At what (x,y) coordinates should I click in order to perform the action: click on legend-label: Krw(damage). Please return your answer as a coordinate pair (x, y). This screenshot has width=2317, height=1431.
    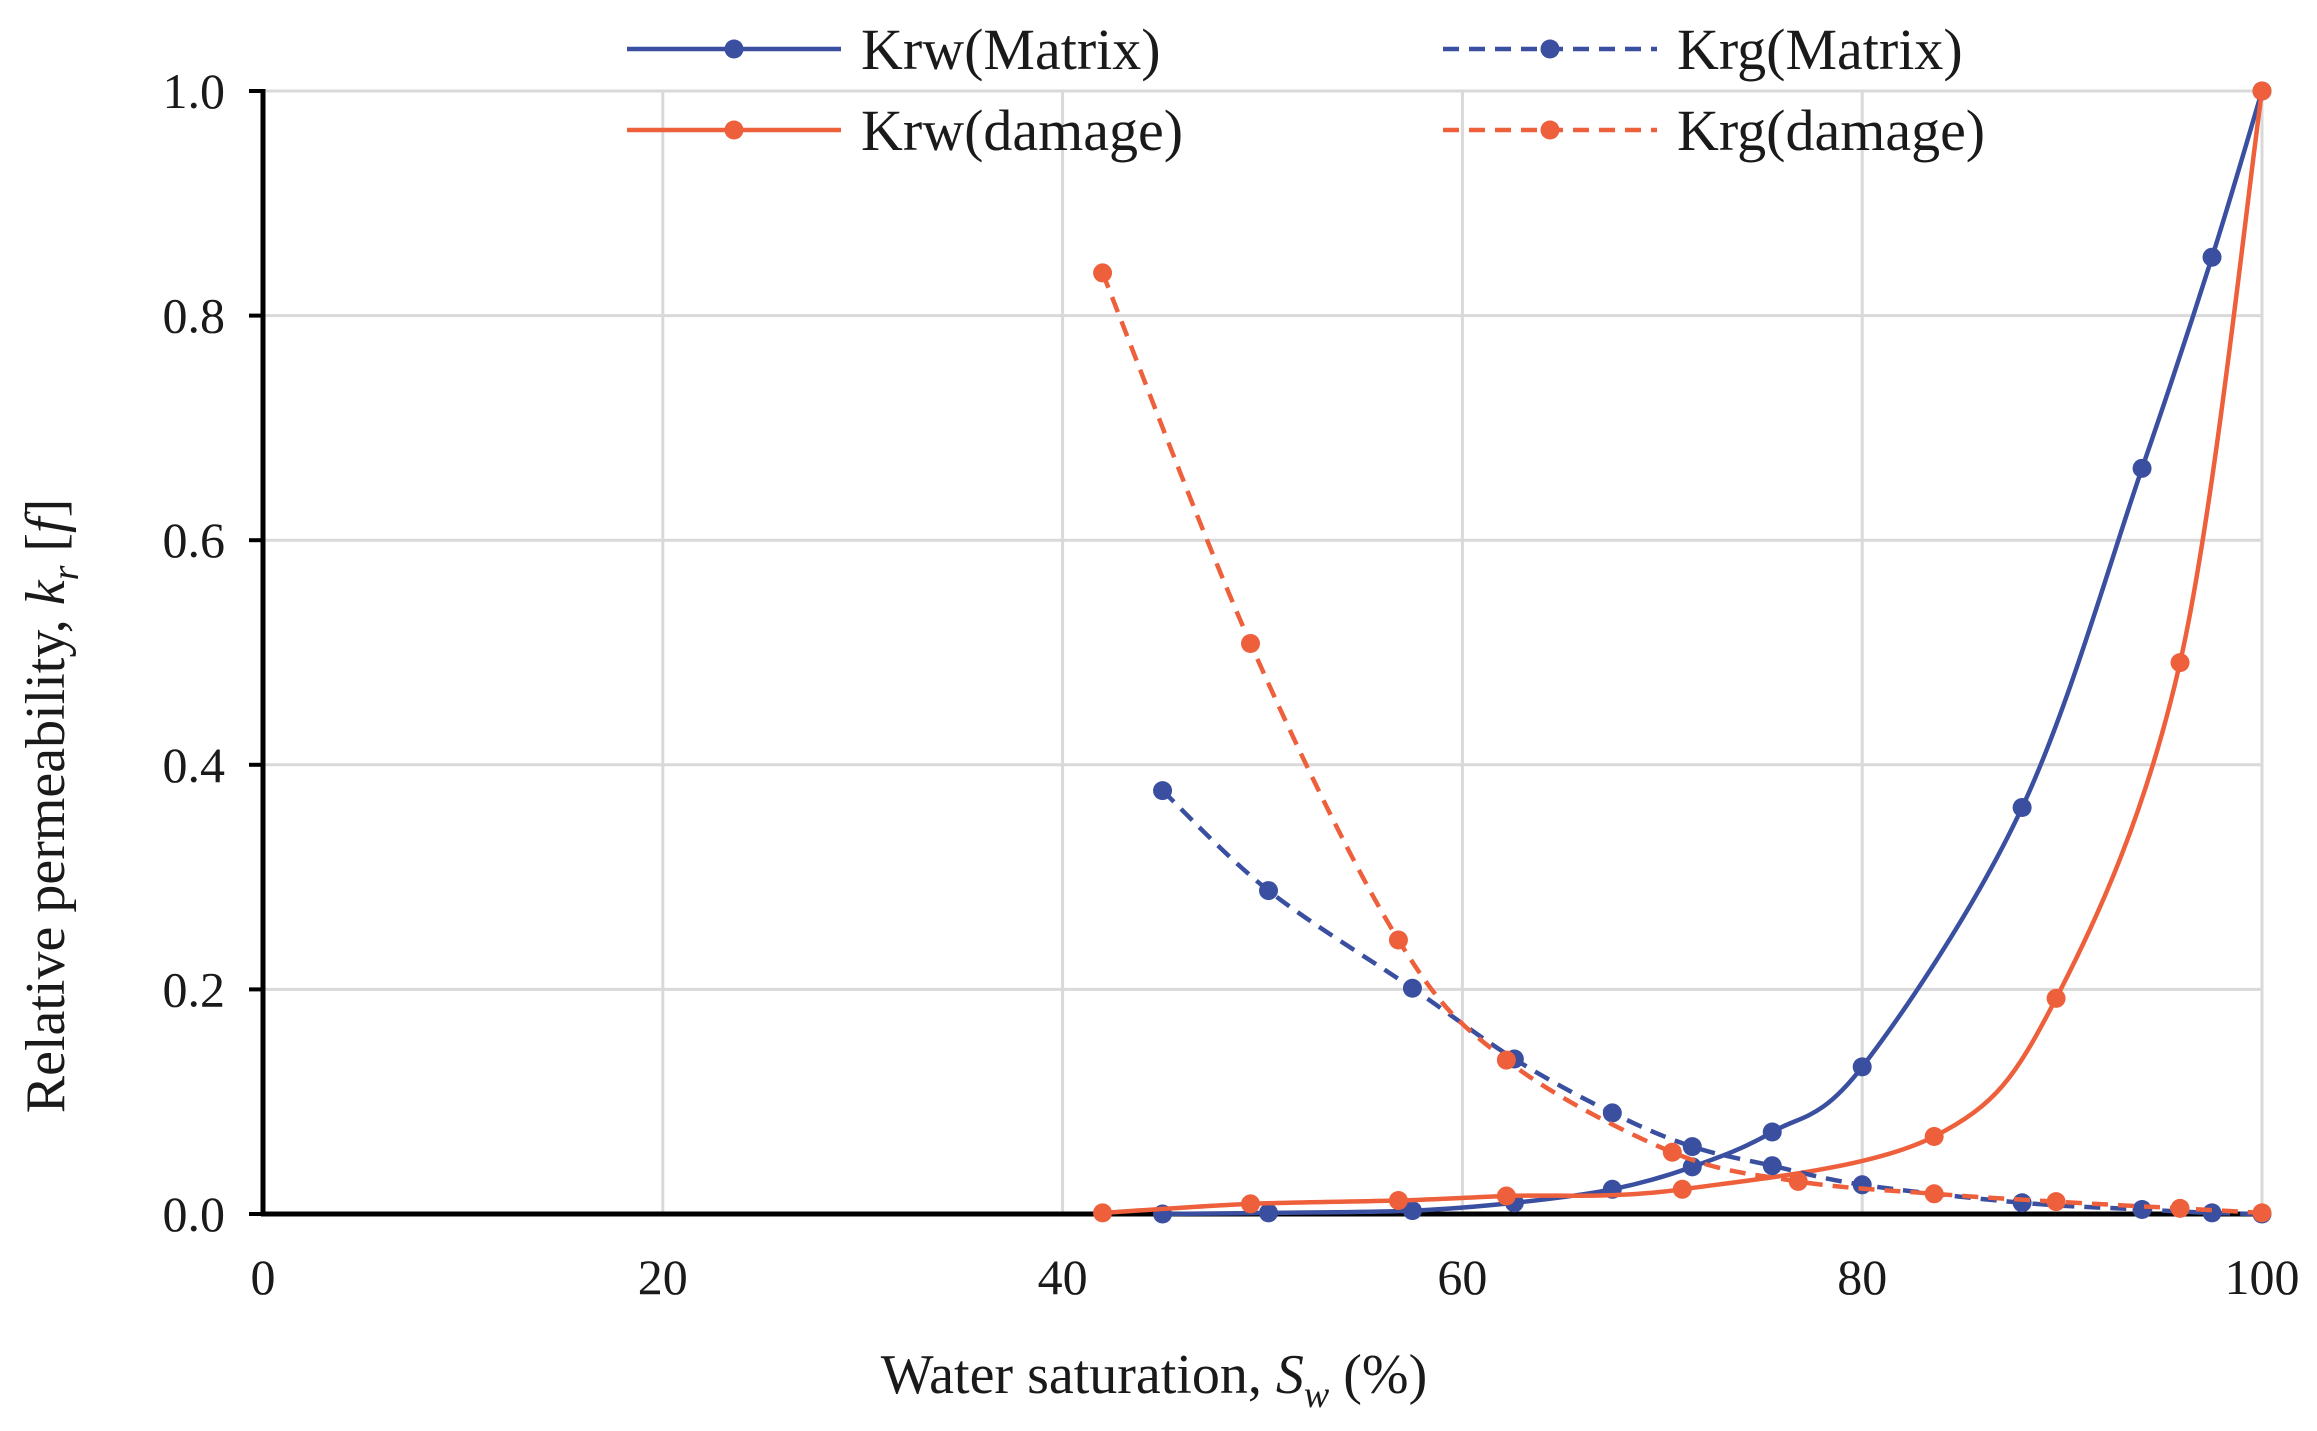
    Looking at the image, I should click on (1022, 130).